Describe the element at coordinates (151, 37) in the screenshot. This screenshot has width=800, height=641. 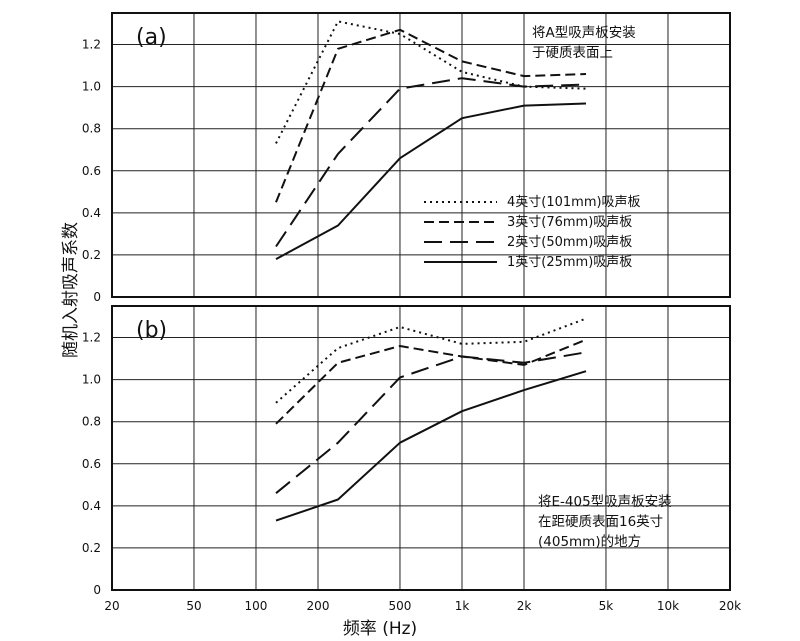
I see `panel-label: (a)` at that location.